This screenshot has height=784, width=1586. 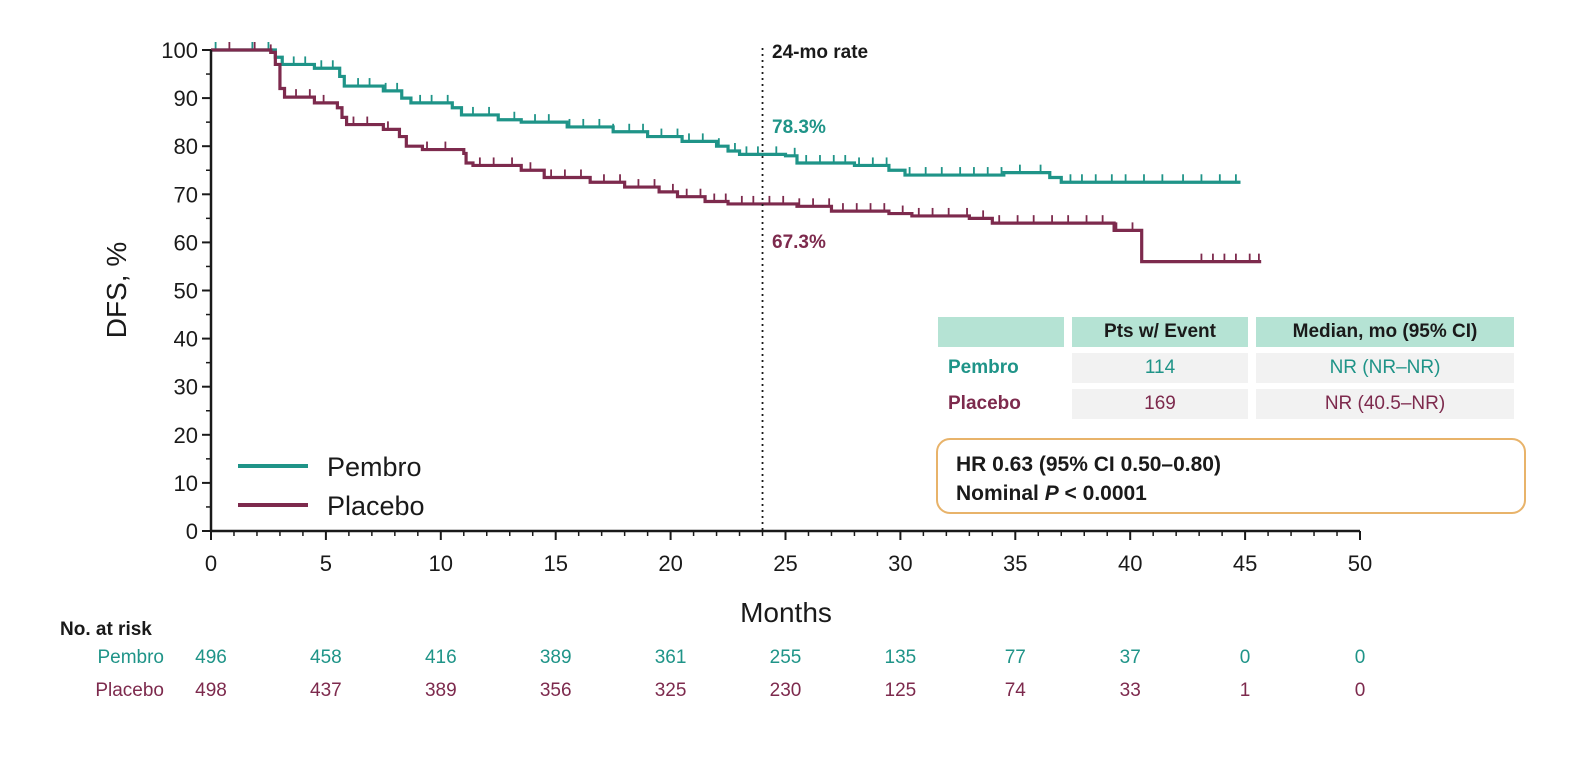 I want to click on pembro-24mo-rate: 78.3%, so click(x=799, y=127).